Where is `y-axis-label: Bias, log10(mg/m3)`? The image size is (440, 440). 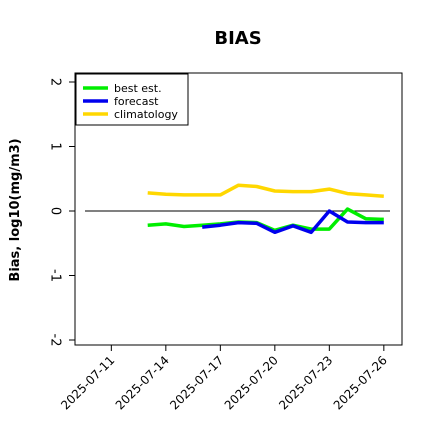
y-axis-label: Bias, log10(mg/m3) is located at coordinates (15, 209).